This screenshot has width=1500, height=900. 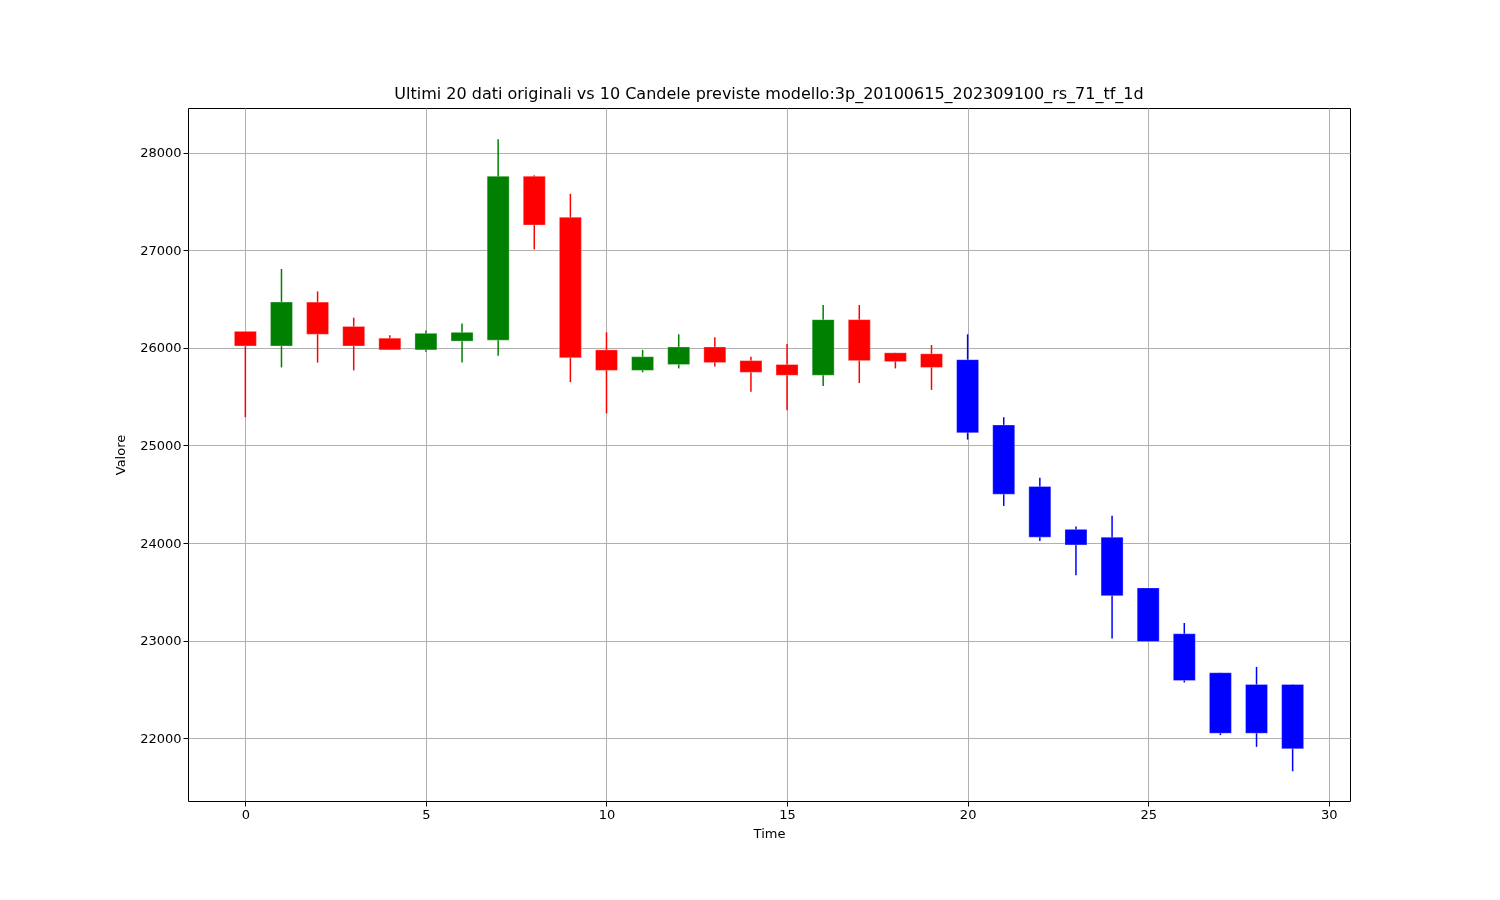 I want to click on x-tick-label: 5, so click(x=426, y=814).